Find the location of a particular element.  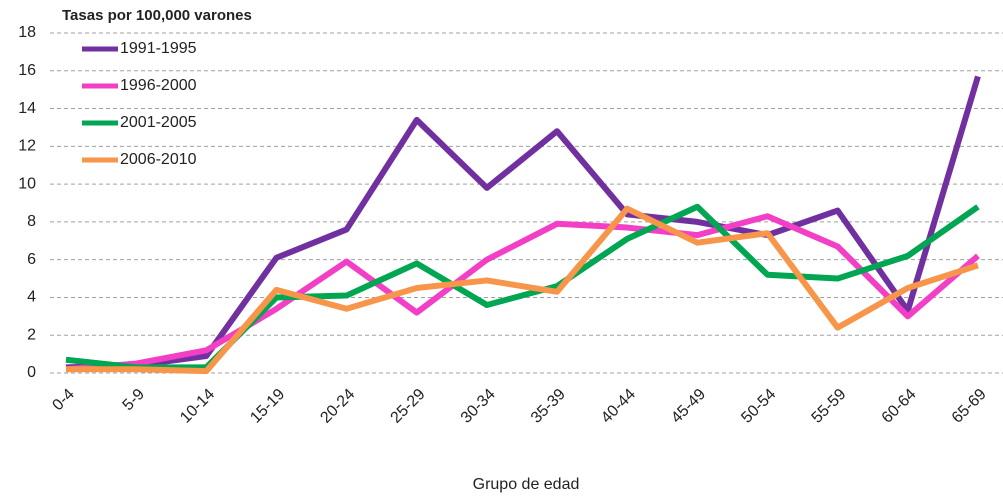

x-tick-label: 35-39 is located at coordinates (548, 406).